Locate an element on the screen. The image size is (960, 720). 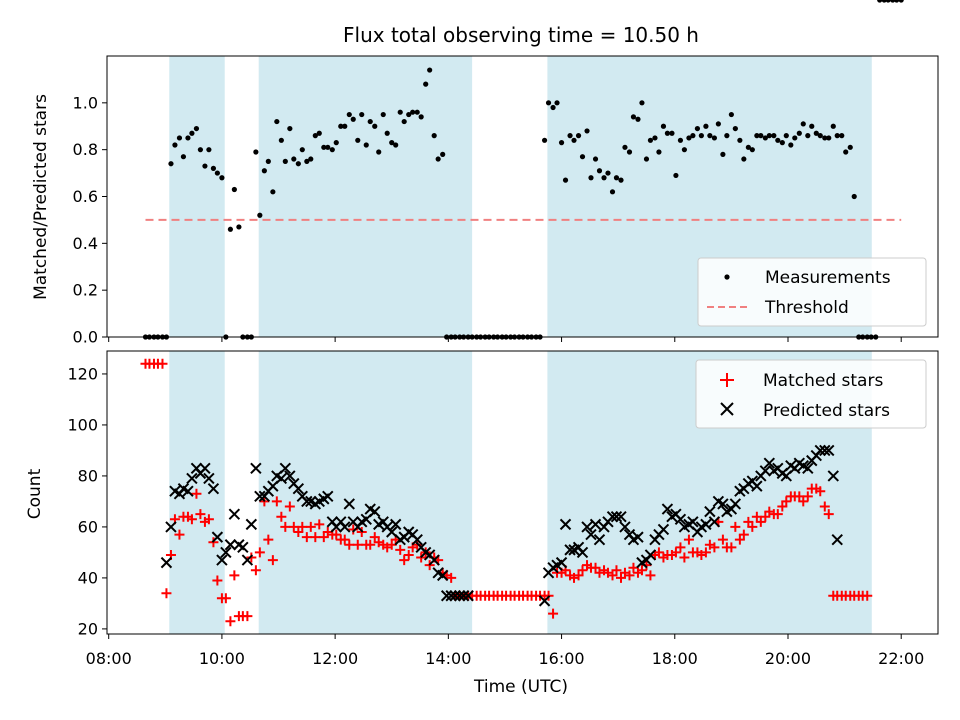
x-tick-label-6: 20:00 is located at coordinates (788, 658).